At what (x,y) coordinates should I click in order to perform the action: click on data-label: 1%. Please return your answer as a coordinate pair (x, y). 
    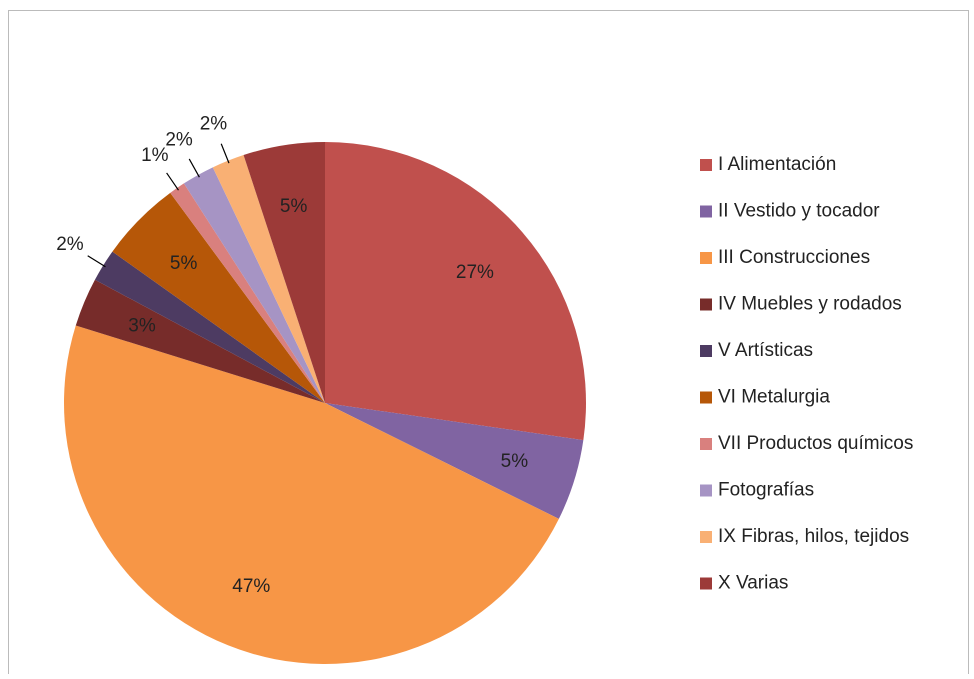
    Looking at the image, I should click on (155, 155).